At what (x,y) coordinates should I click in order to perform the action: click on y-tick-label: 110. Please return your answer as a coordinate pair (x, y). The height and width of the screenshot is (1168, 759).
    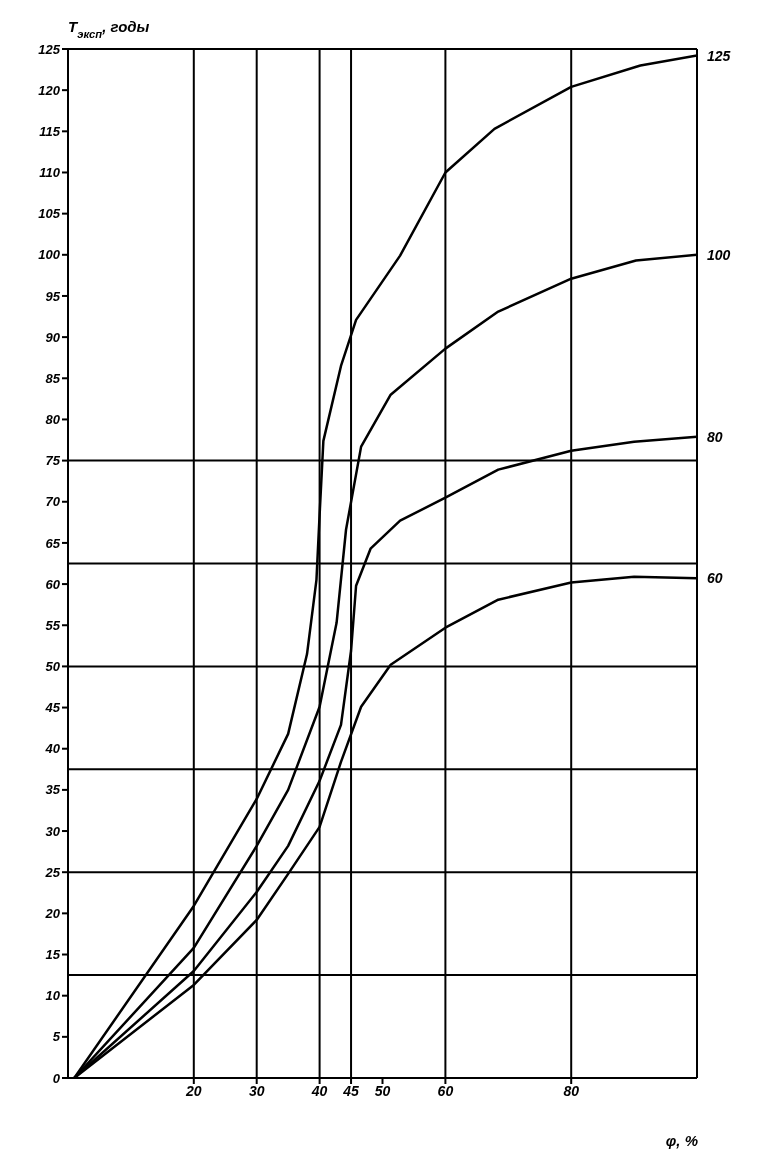
    Looking at the image, I should click on (50, 173).